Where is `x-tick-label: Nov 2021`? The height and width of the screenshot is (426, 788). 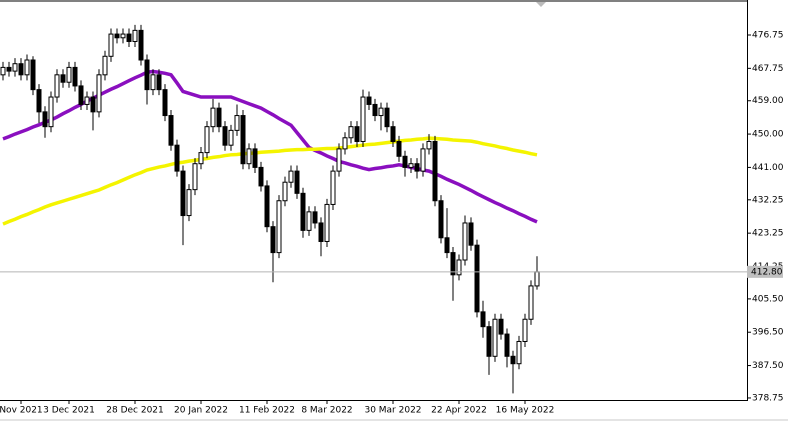 x-tick-label: Nov 2021 is located at coordinates (21, 411).